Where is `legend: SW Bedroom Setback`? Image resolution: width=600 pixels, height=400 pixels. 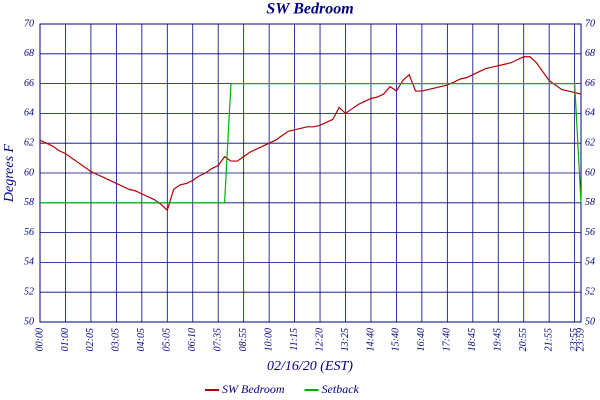
legend: SW Bedroom Setback is located at coordinates (282, 389).